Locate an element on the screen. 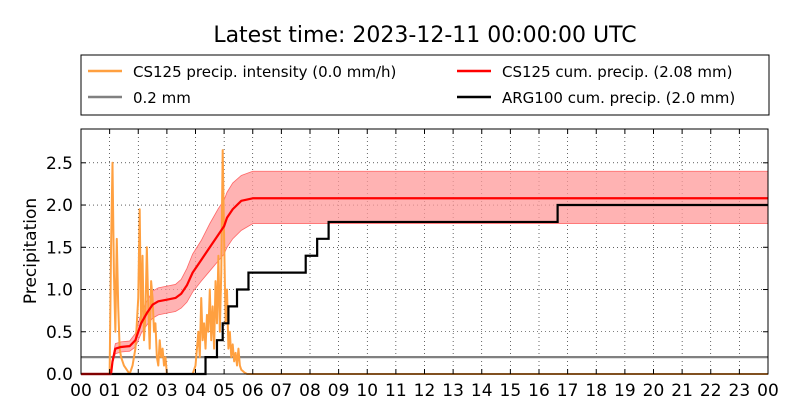  x-tick-label: 06 is located at coordinates (253, 391).